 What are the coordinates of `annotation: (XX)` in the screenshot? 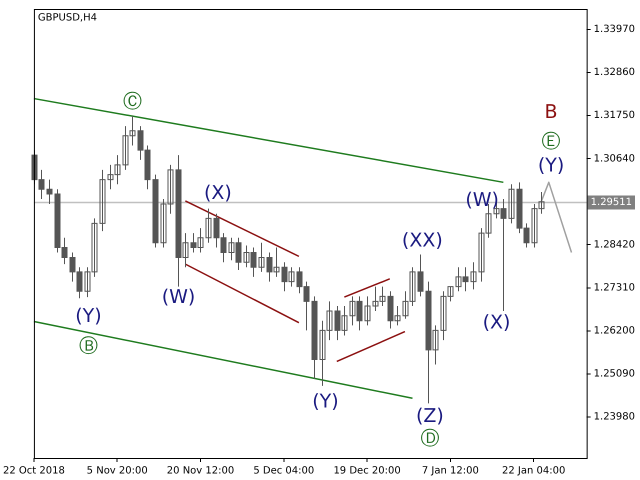 It's located at (422, 241).